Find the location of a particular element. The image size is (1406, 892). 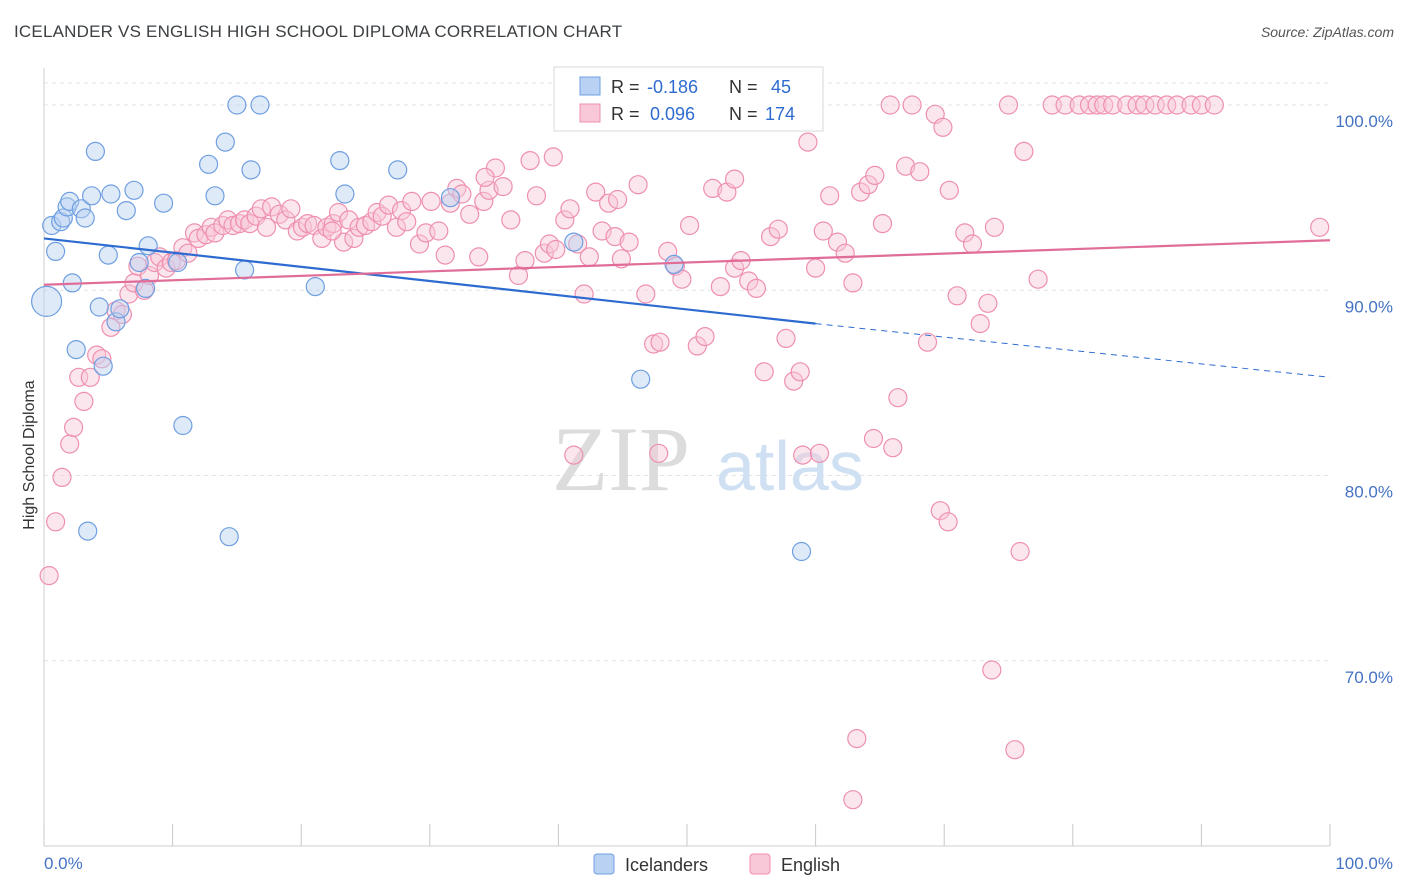

watermark-zip: ZIP is located at coordinates (621, 459).